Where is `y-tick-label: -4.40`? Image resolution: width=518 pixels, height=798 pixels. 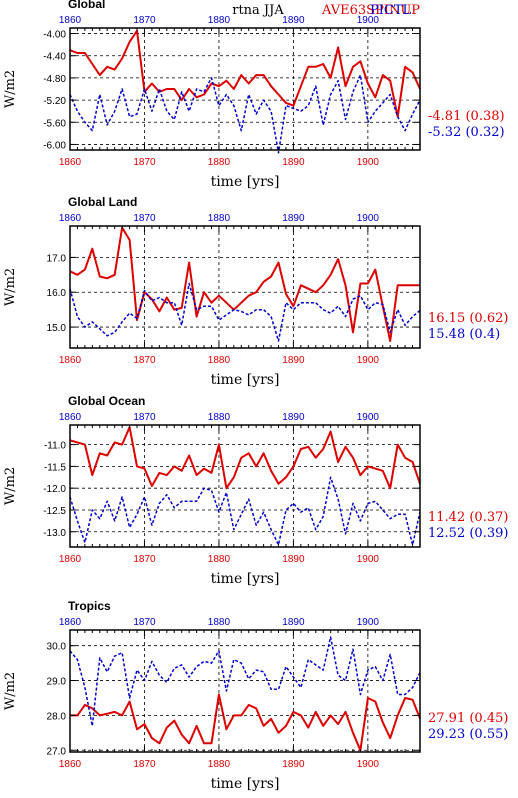 y-tick-label: -4.40 is located at coordinates (54, 57).